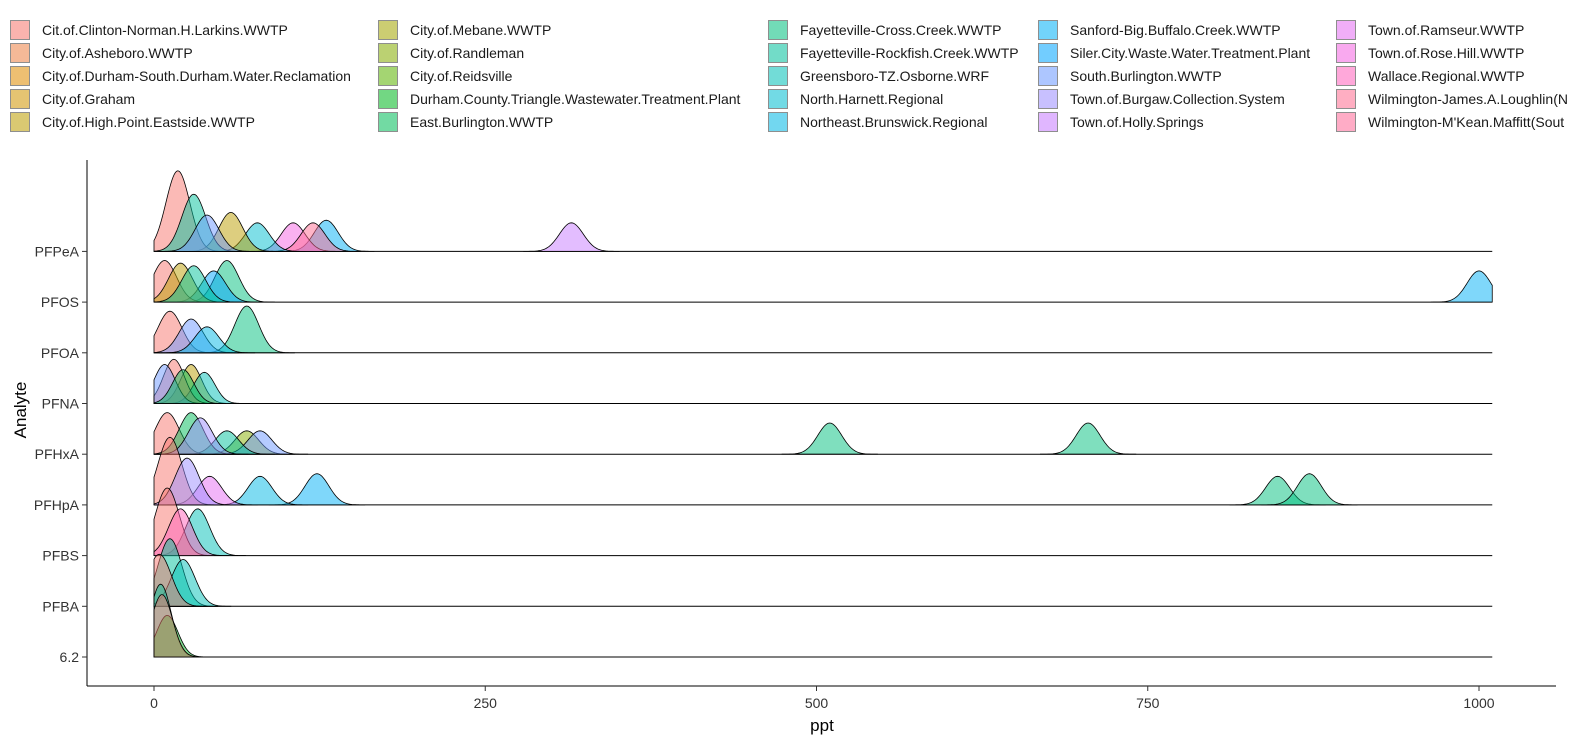 The height and width of the screenshot is (747, 1576). What do you see at coordinates (165, 30) in the screenshot?
I see `legend-label: Cit.of.Clinton-Norman.H.Larkins.WWTP` at bounding box center [165, 30].